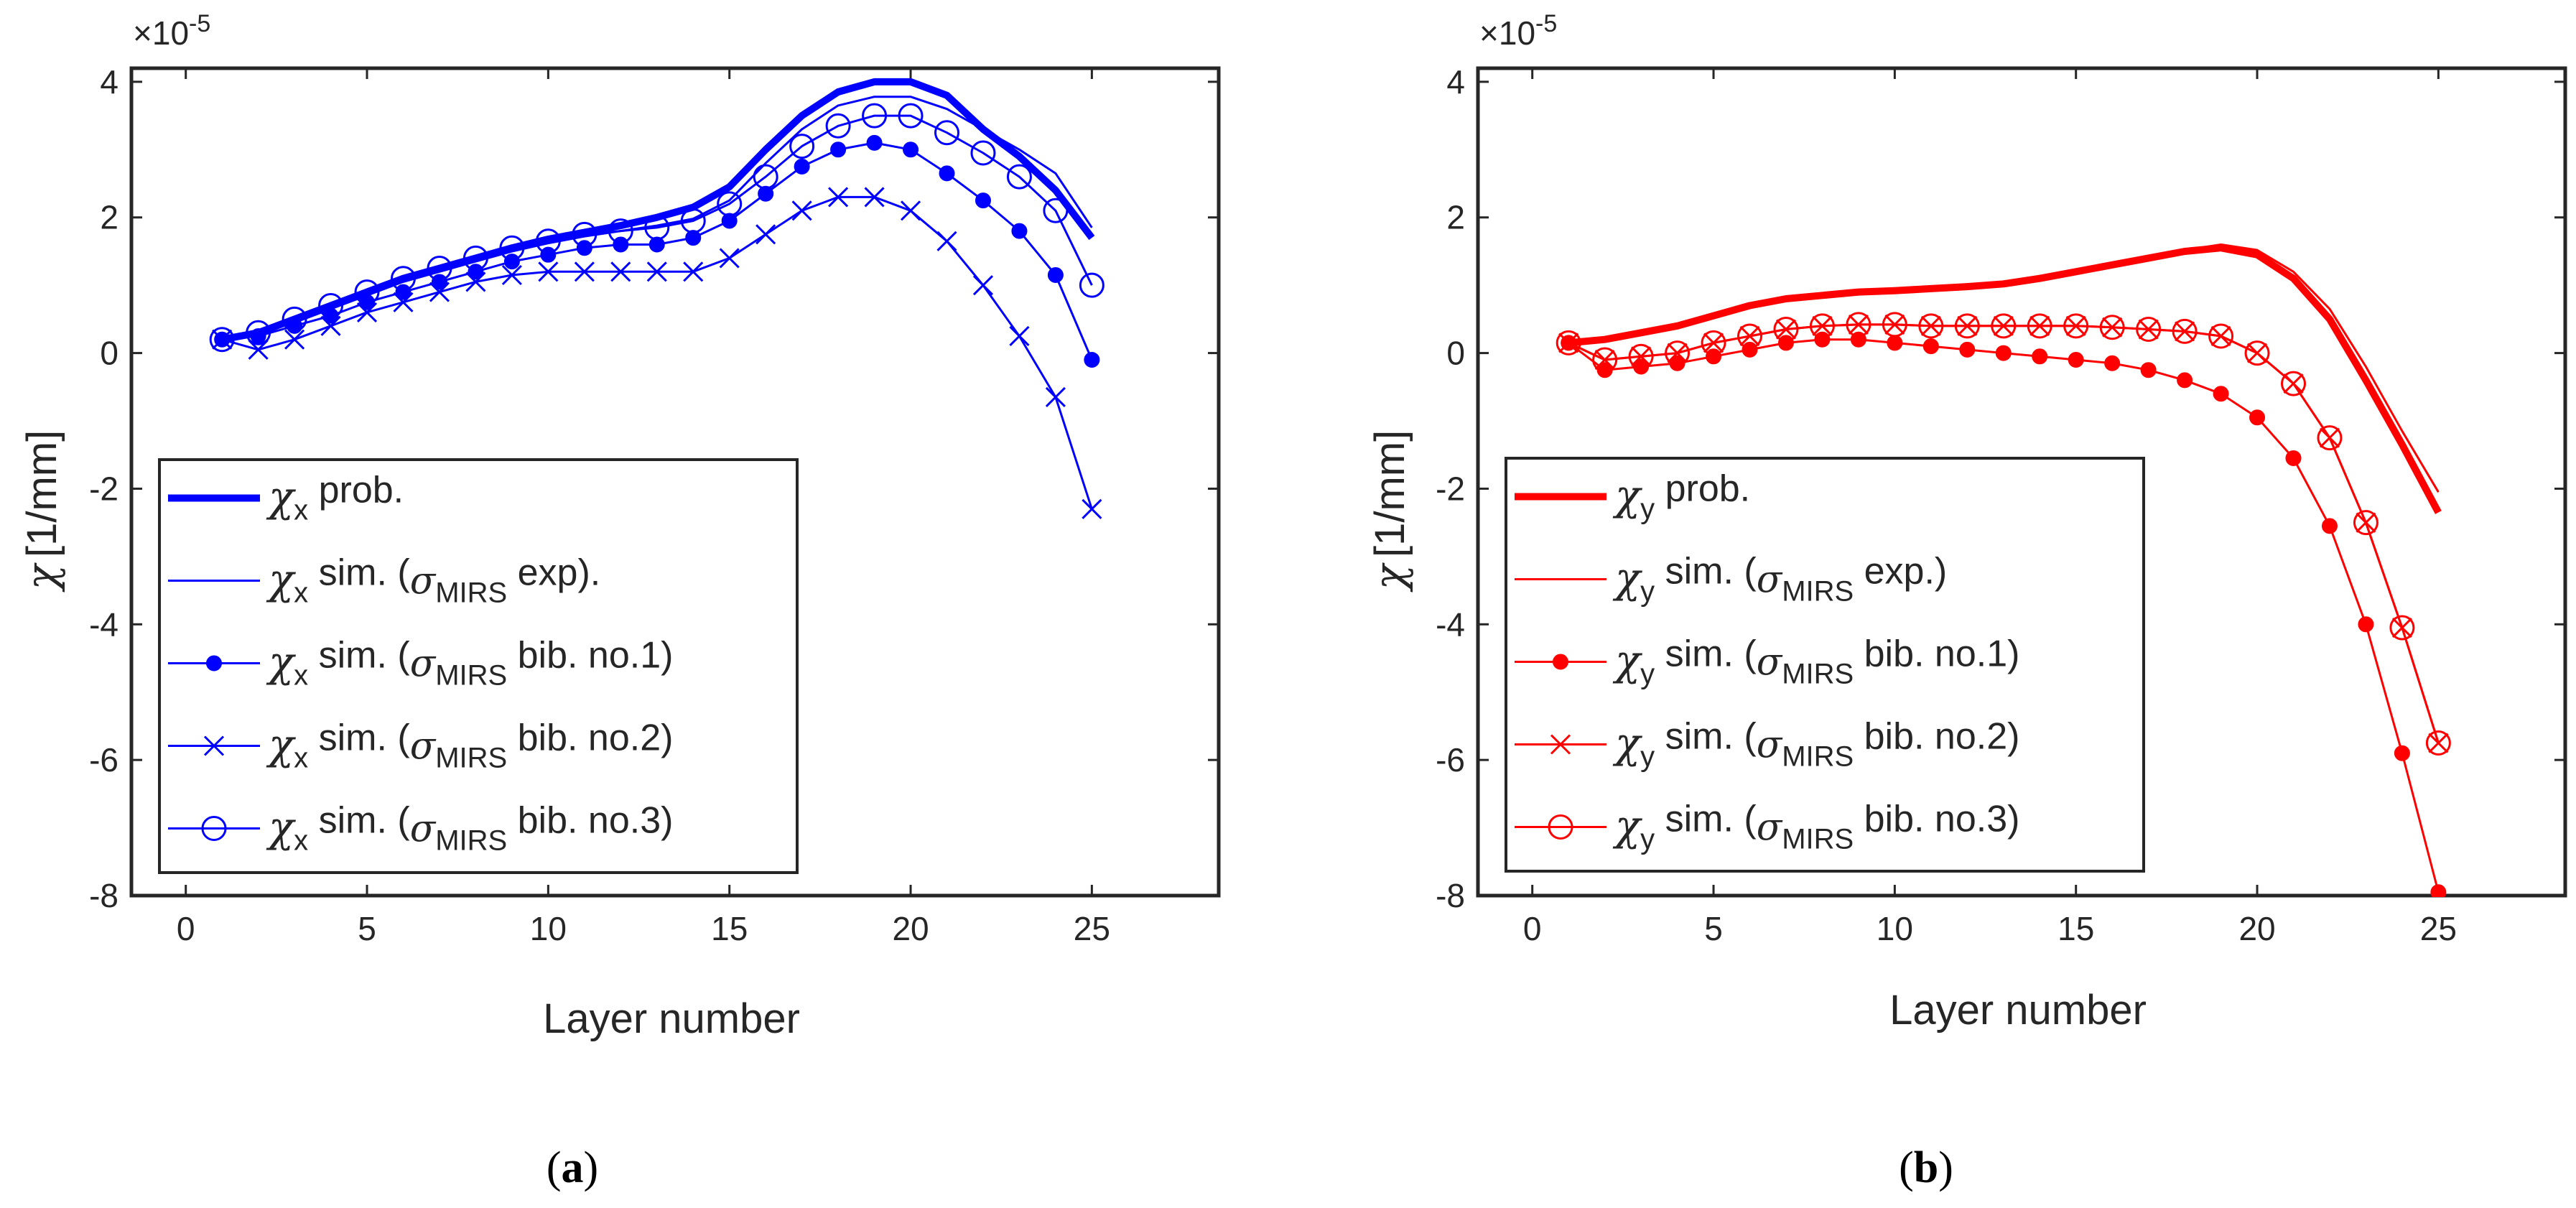  What do you see at coordinates (420, 745) in the screenshot?
I see `legend-entry: χx sim. (σMIRS bib. no.2)` at bounding box center [420, 745].